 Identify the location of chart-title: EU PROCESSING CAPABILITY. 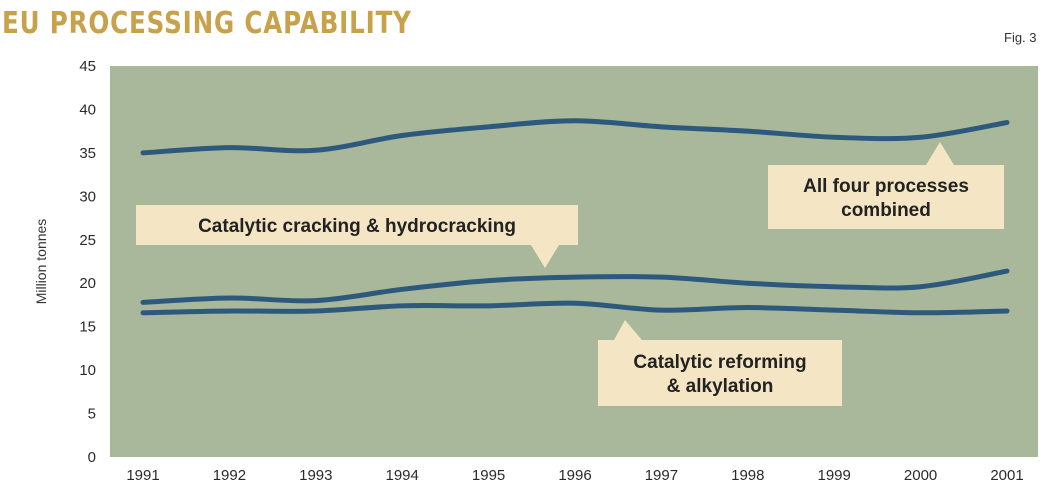
(207, 23).